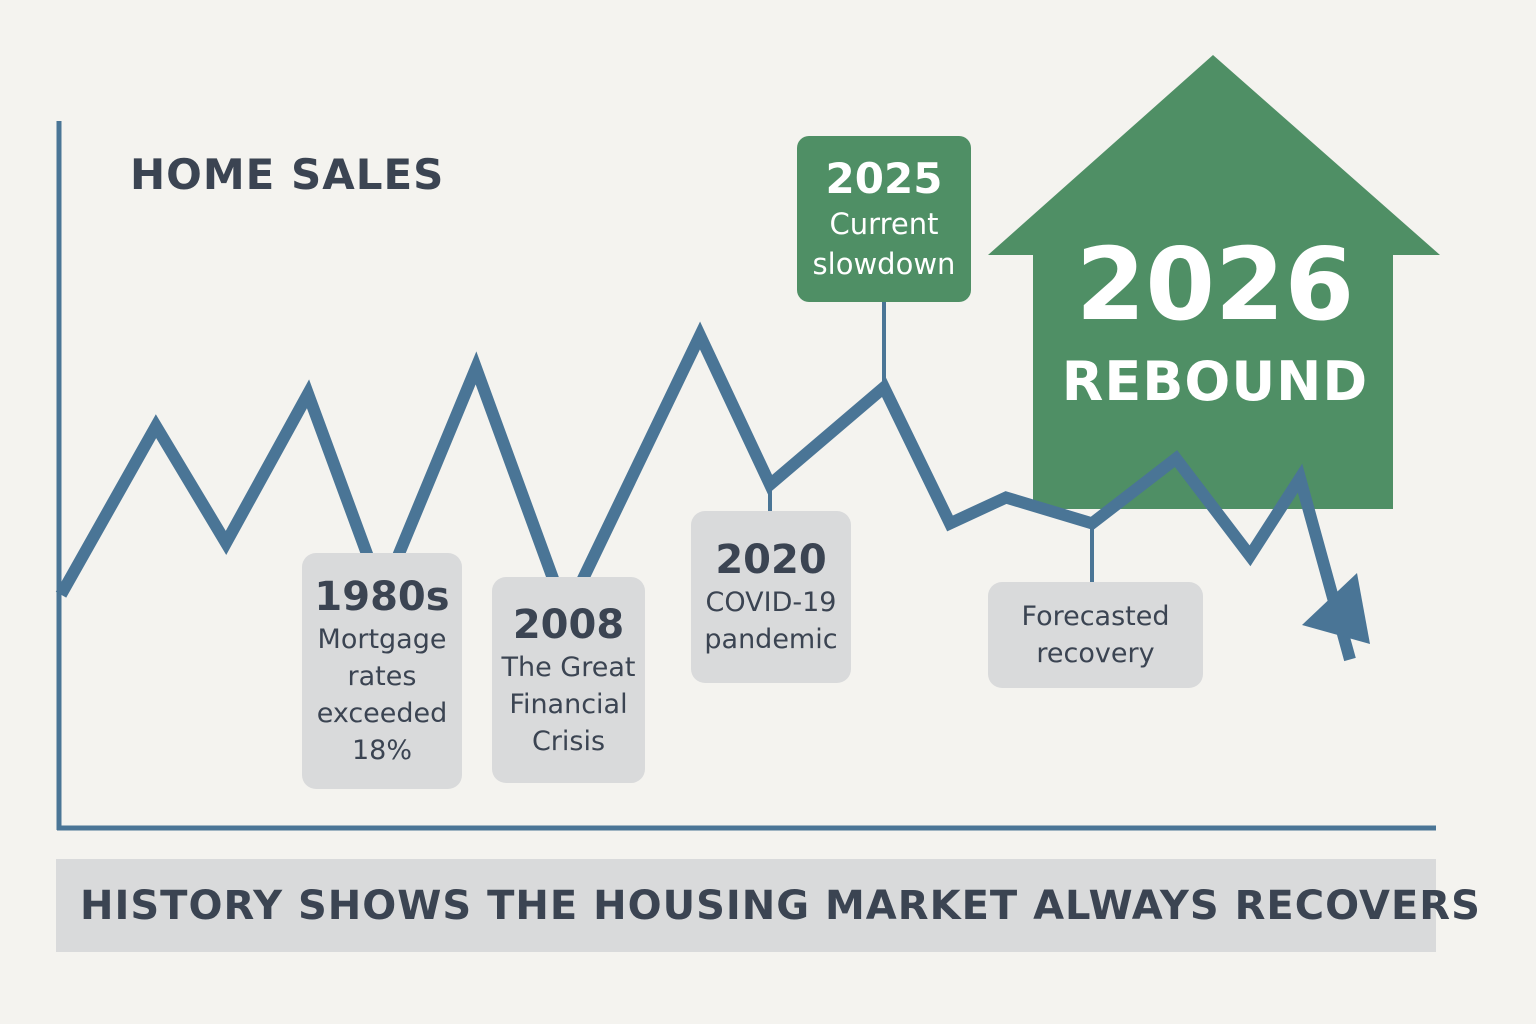 This screenshot has height=1024, width=1536. I want to click on callout-text-line: exceeded, so click(382, 713).